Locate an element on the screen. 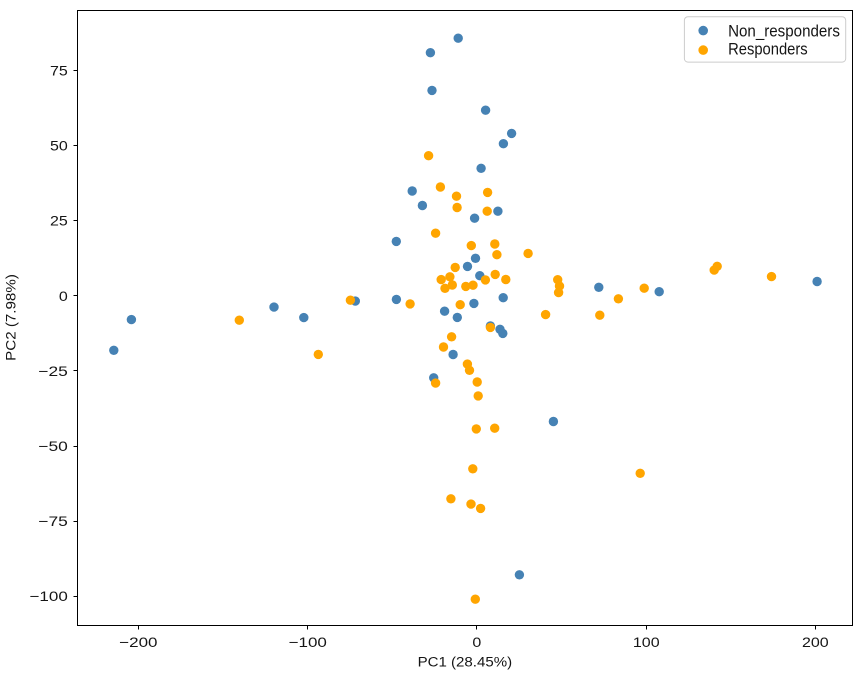 This screenshot has height=679, width=862. svg-text: −75 is located at coordinates (53, 521).